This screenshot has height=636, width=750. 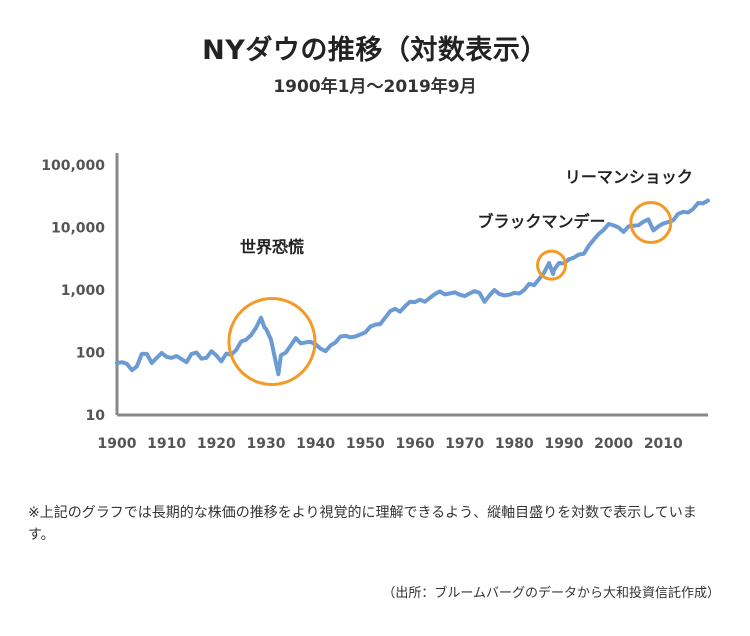 What do you see at coordinates (73, 166) in the screenshot?
I see `y-tick-label: 100,000` at bounding box center [73, 166].